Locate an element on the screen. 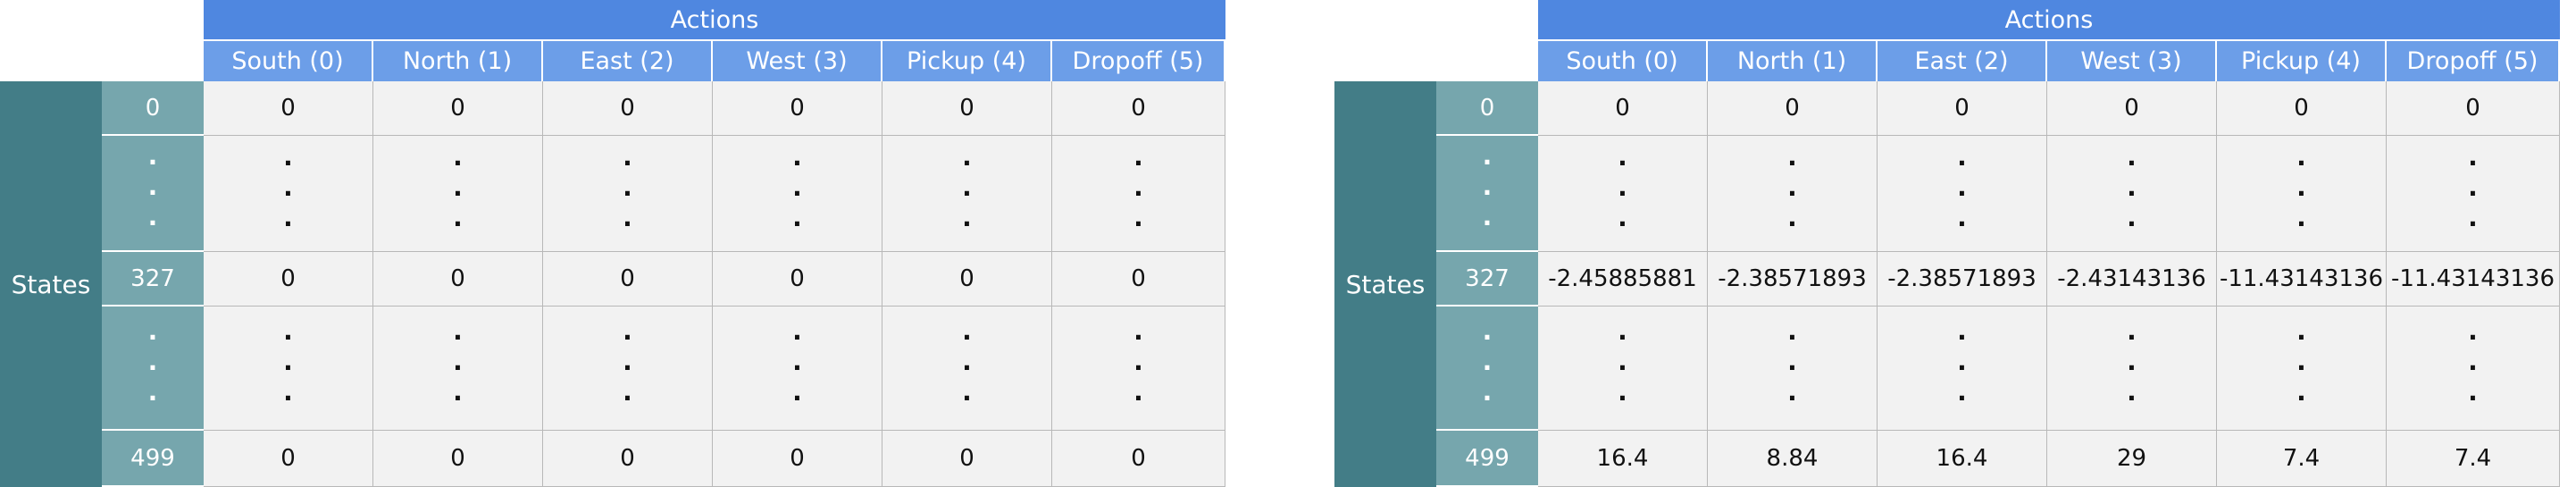 The height and width of the screenshot is (487, 2576). q-value-cell: -11.43143136 is located at coordinates (2302, 279).